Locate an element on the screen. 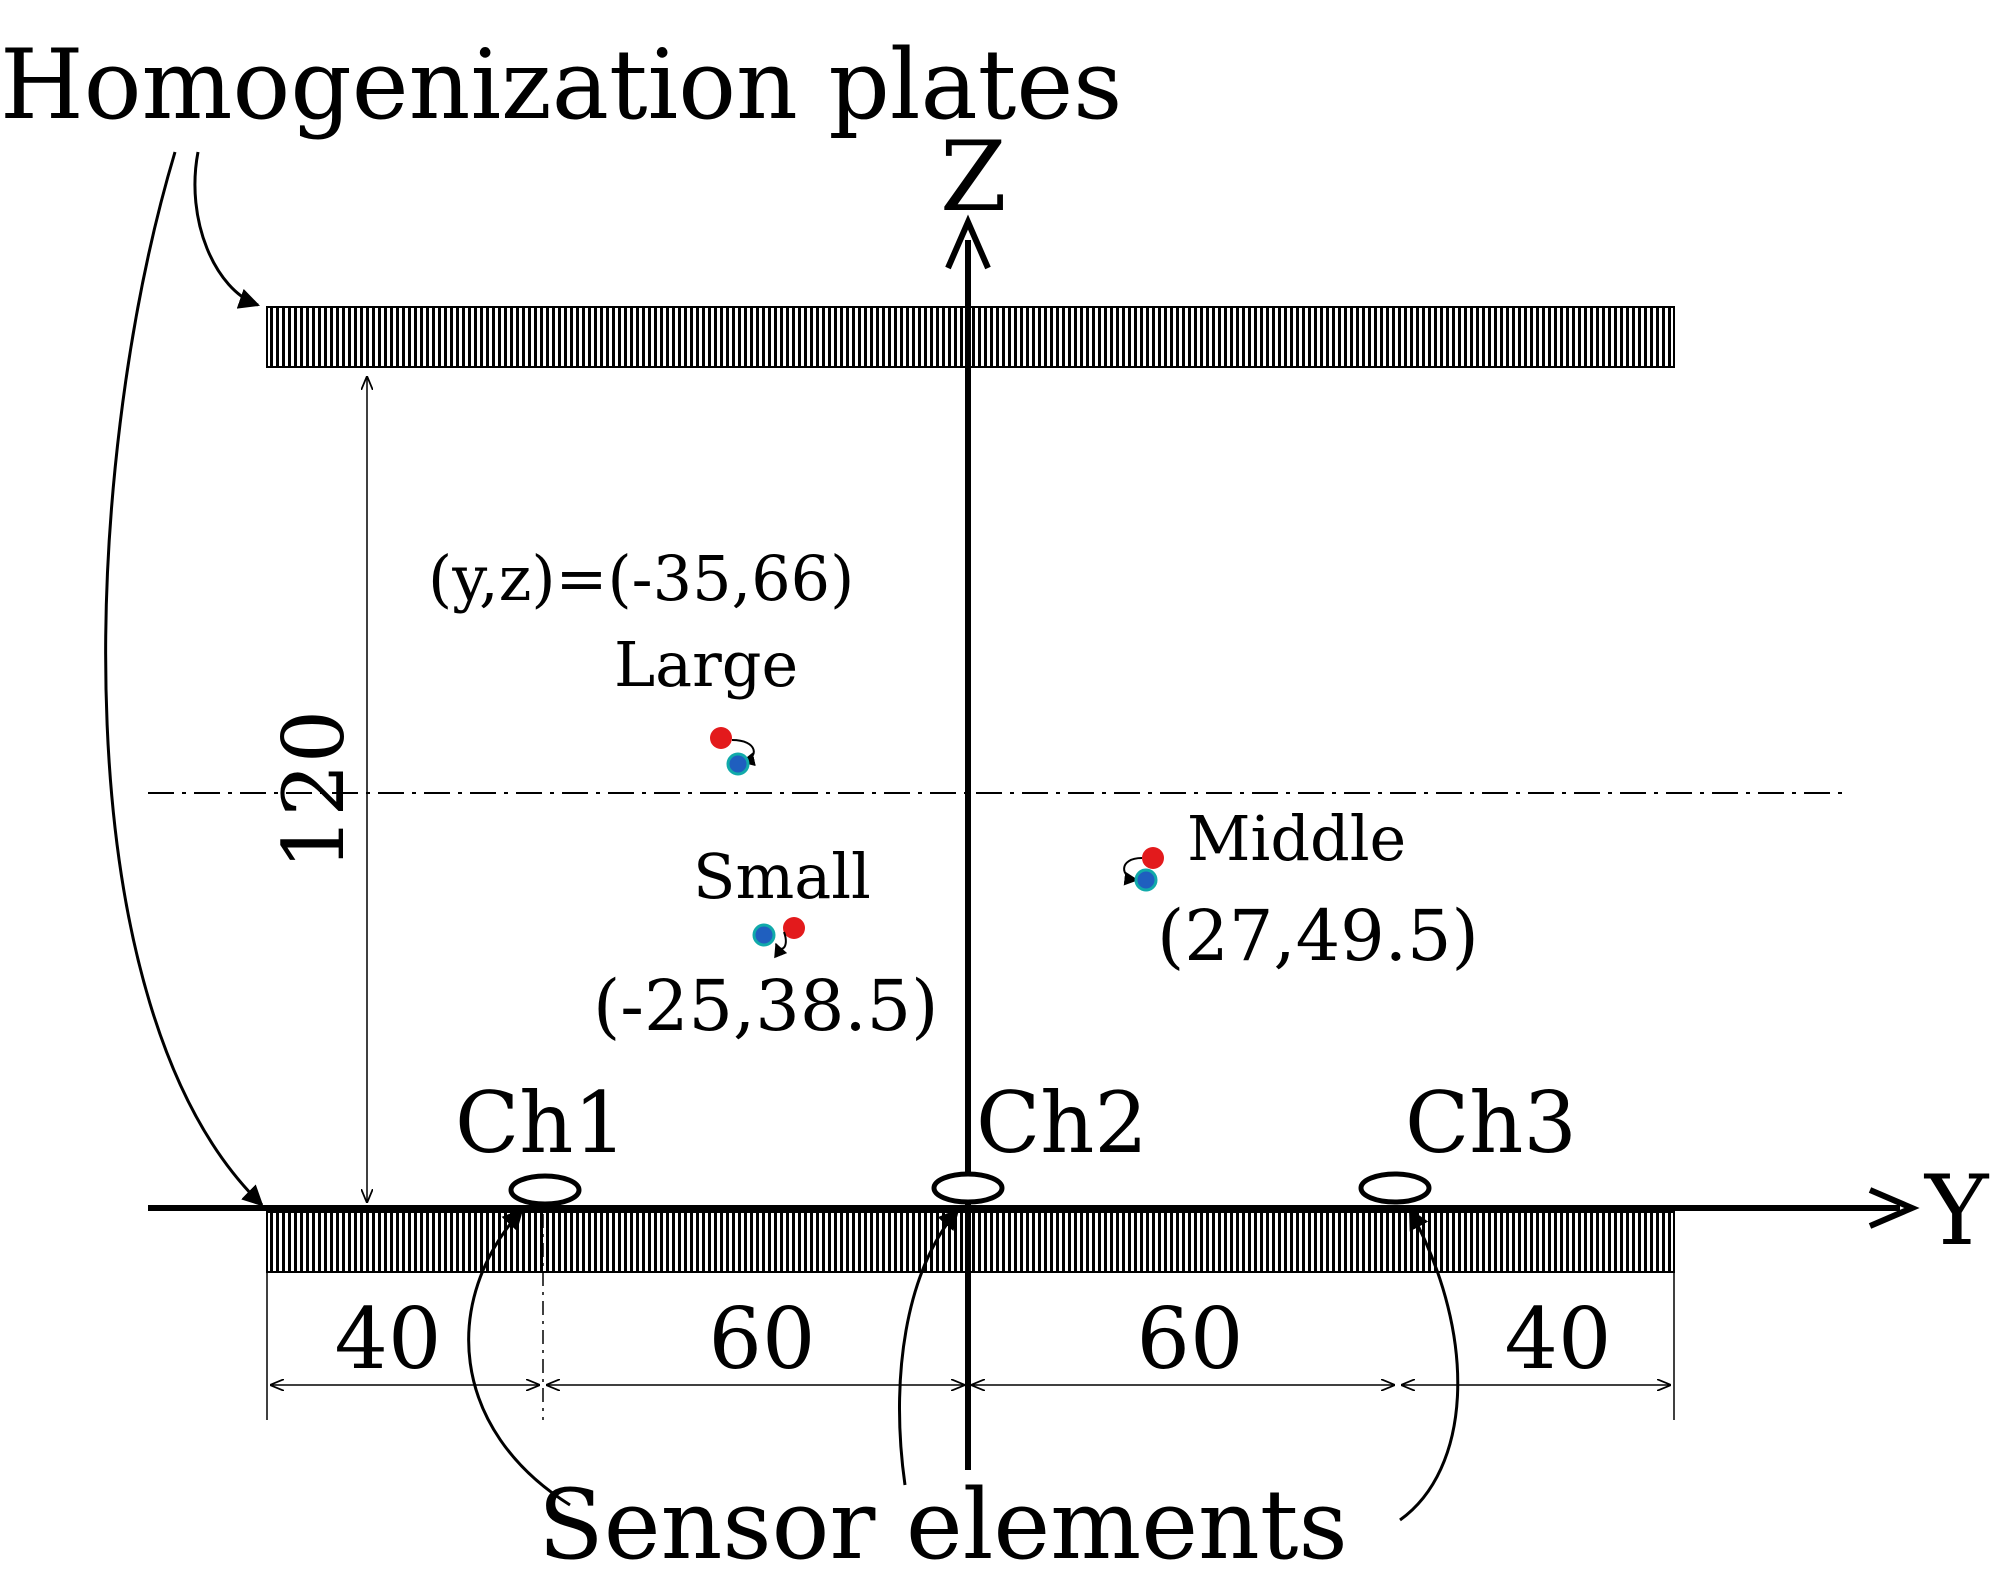  sensor-elements-label: Sensor elements is located at coordinates (943, 1525).